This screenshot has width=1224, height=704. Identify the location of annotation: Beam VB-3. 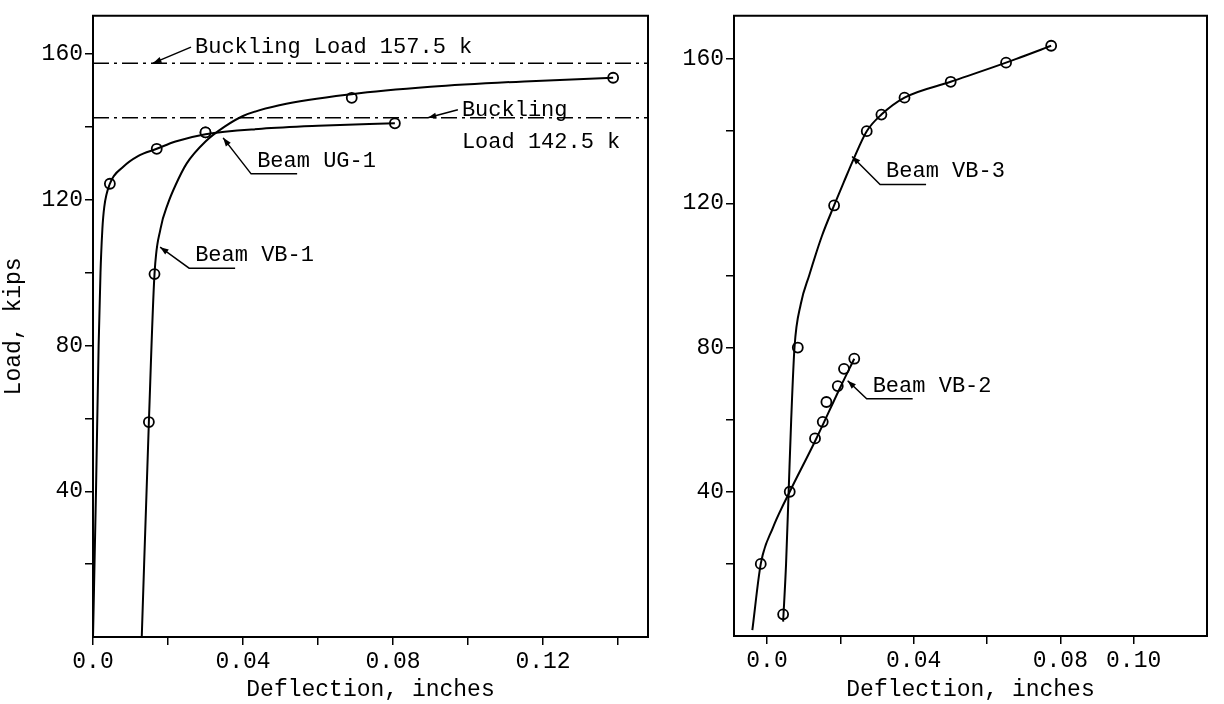
(945, 172).